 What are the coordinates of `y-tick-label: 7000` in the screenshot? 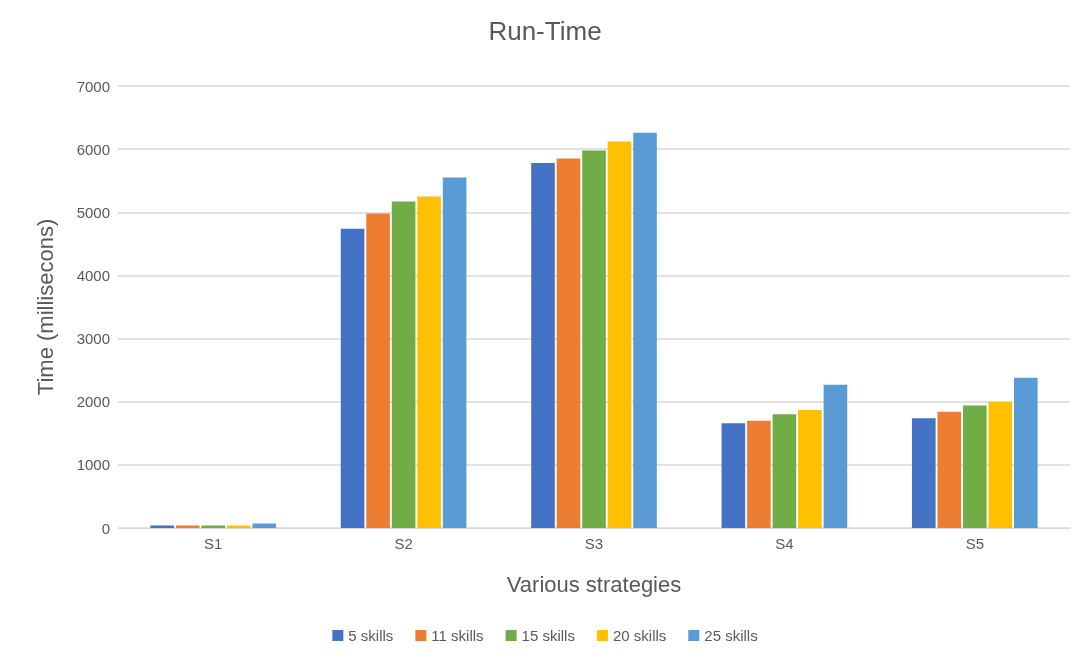 It's located at (93, 86).